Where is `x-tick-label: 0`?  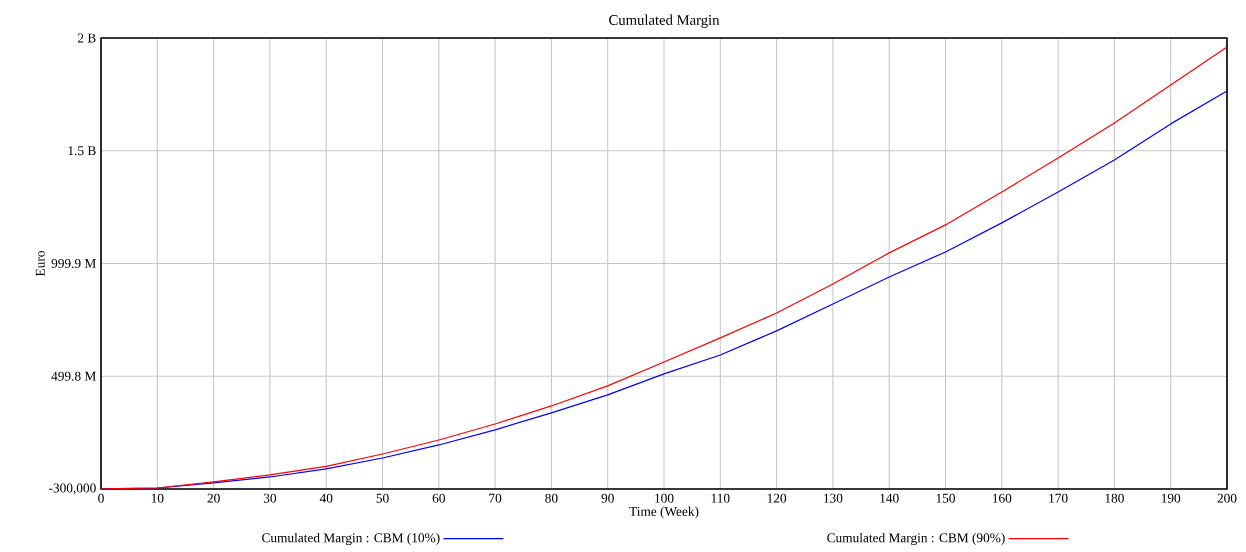
x-tick-label: 0 is located at coordinates (101, 498).